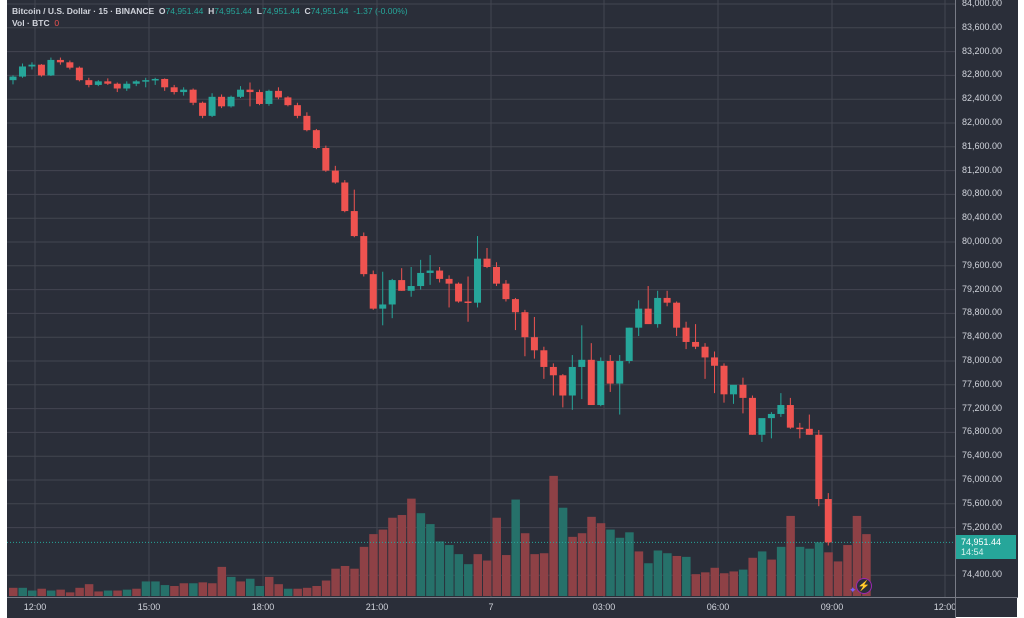 The image size is (1024, 618). What do you see at coordinates (853, 590) in the screenshot?
I see `sparkle-icon: ✦` at bounding box center [853, 590].